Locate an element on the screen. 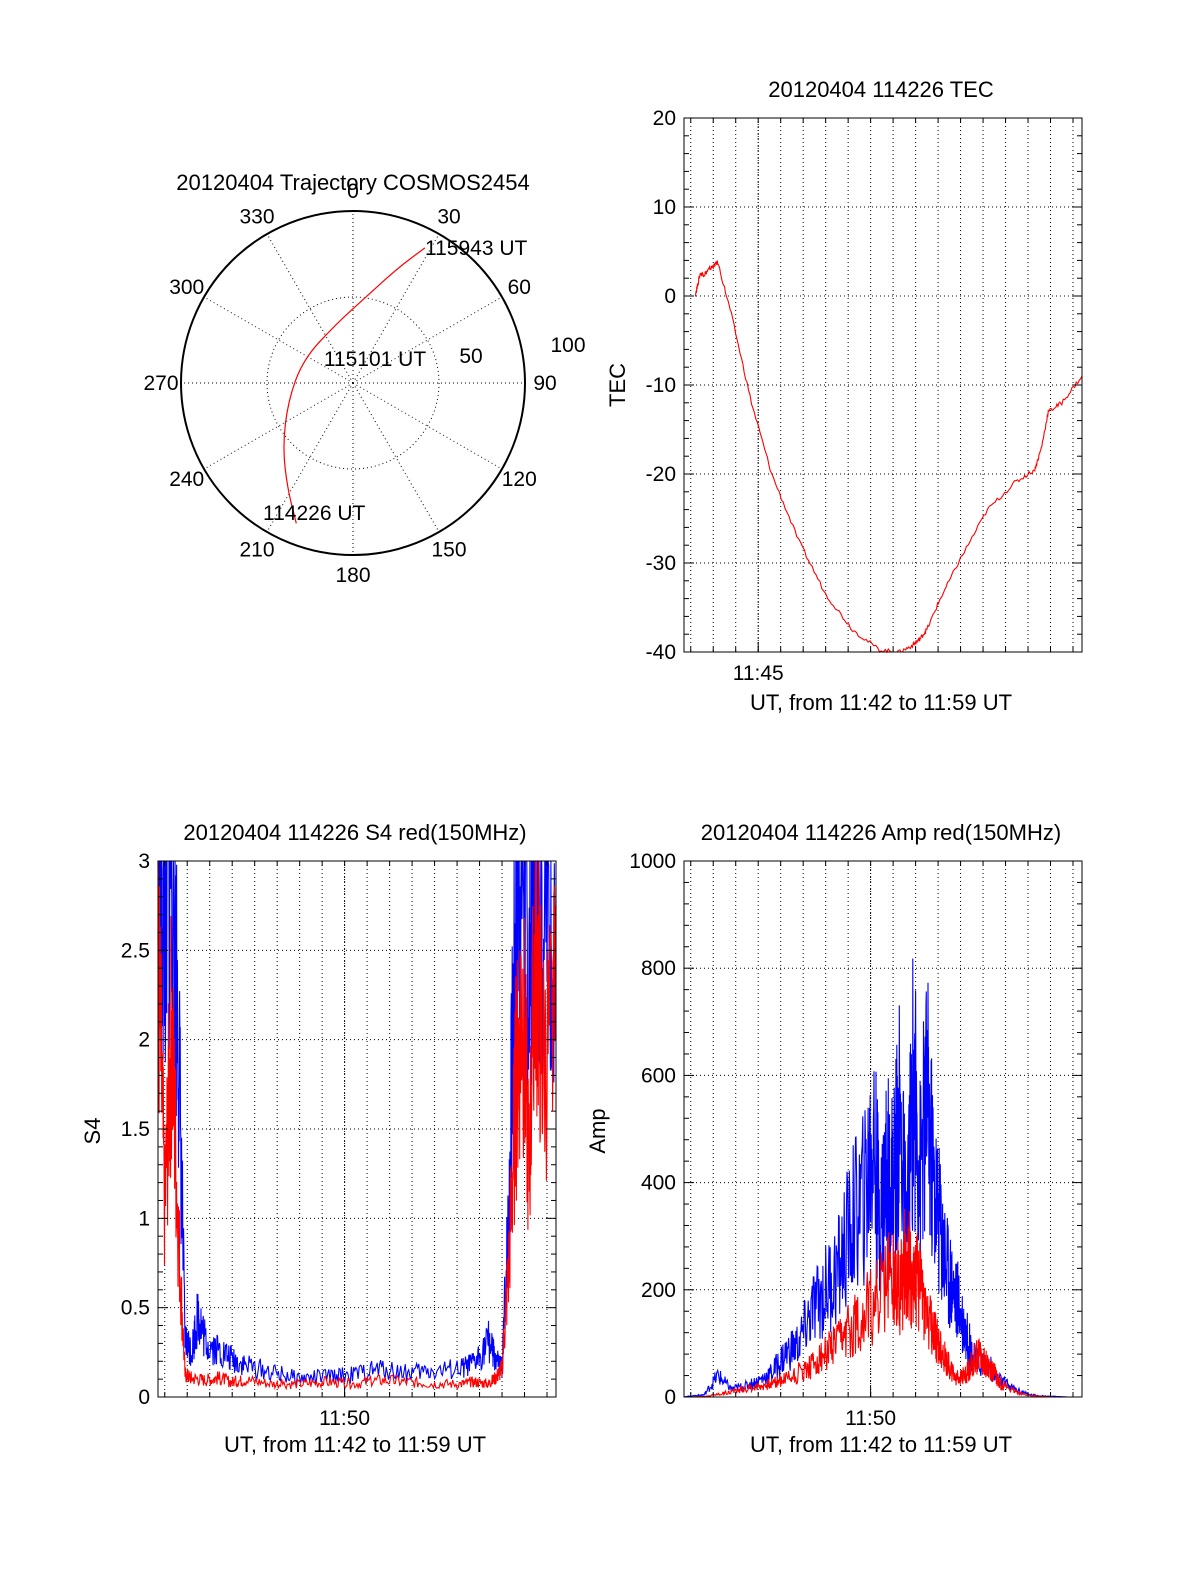  polar-inner-circle is located at coordinates (353, 383).